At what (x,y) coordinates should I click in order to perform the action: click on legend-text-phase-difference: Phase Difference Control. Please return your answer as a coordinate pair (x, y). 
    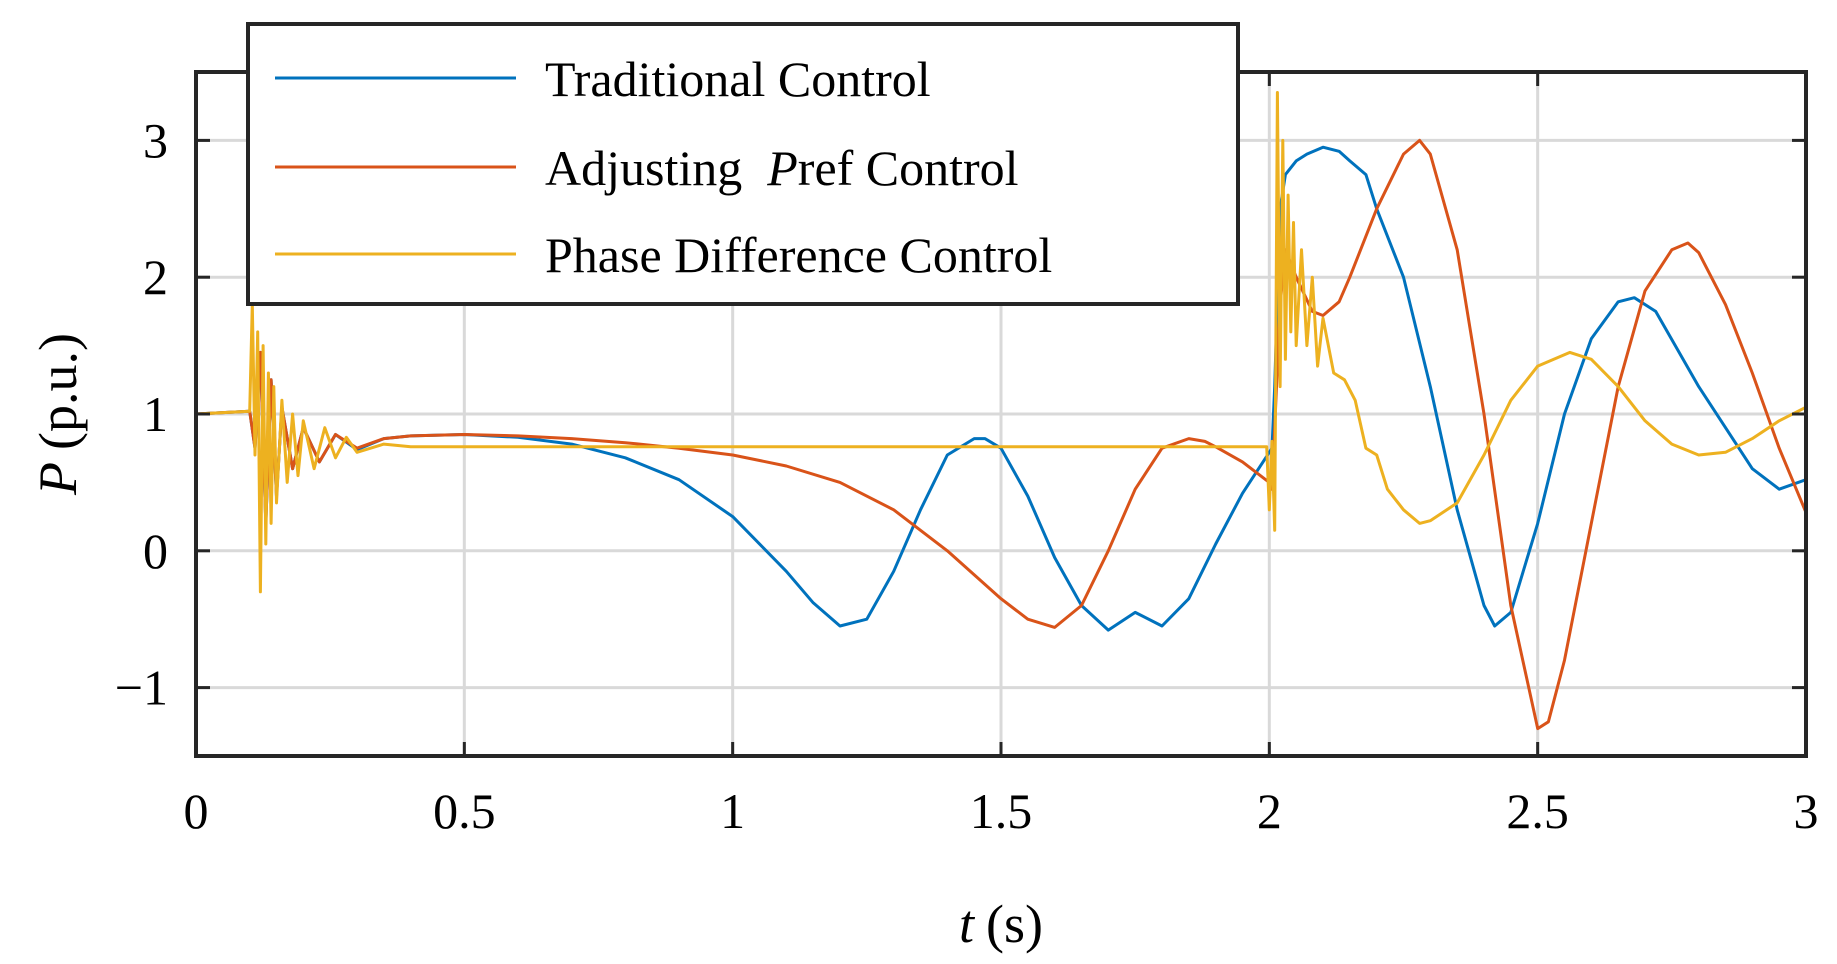
    Looking at the image, I should click on (798, 255).